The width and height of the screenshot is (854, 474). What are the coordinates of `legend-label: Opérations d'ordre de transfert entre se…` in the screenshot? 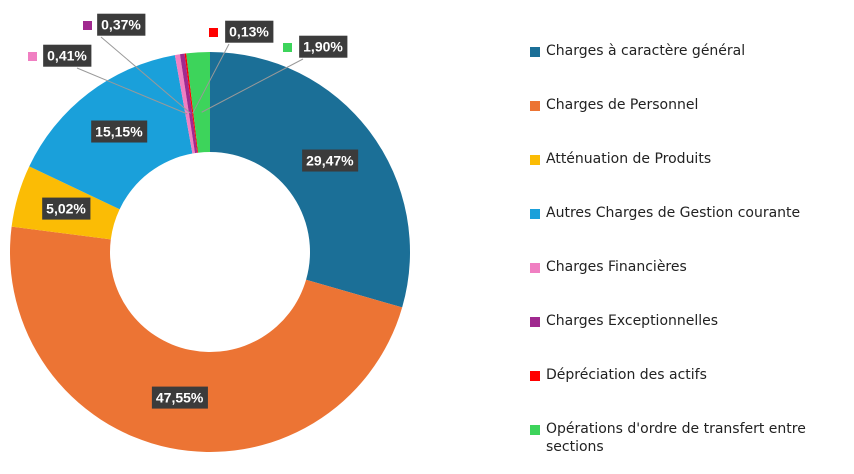 It's located at (676, 438).